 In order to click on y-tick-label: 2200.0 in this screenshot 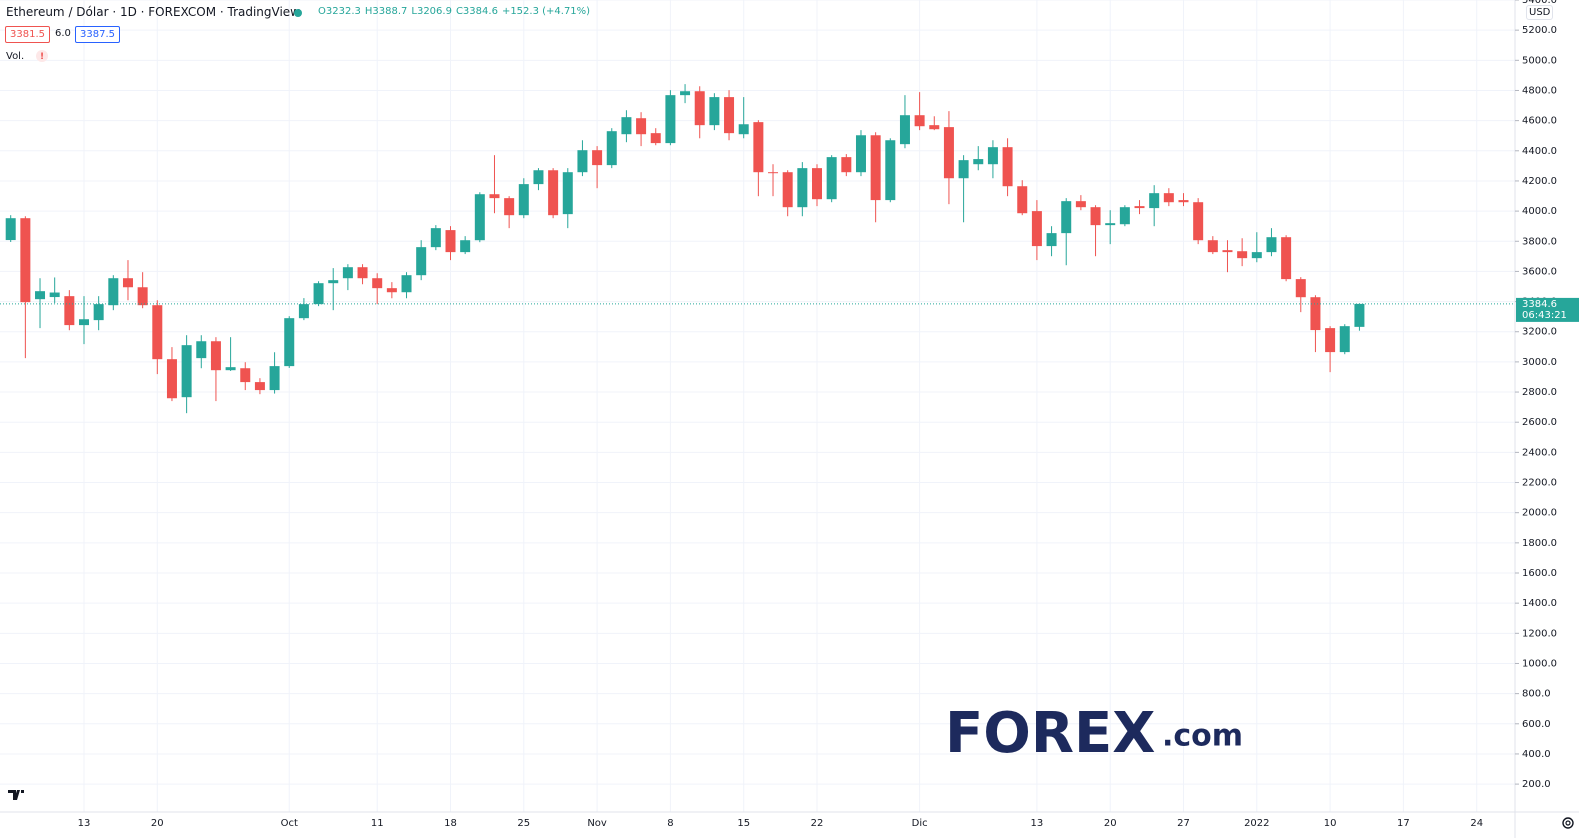, I will do `click(1539, 483)`.